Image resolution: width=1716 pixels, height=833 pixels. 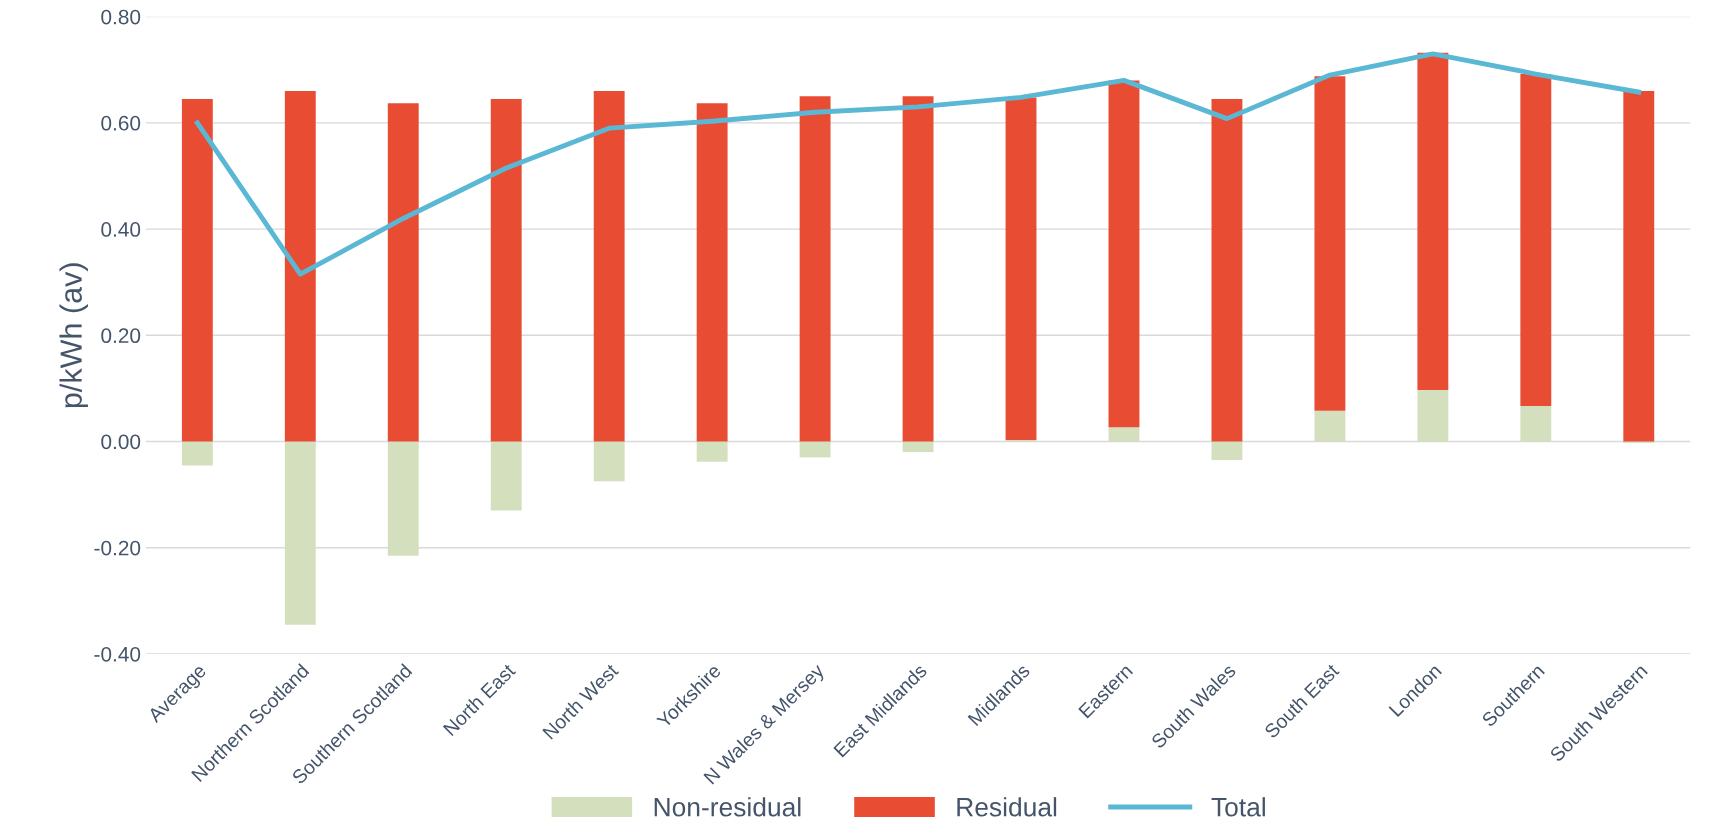 I want to click on y-axis-title: p/kWh (av), so click(x=73, y=335).